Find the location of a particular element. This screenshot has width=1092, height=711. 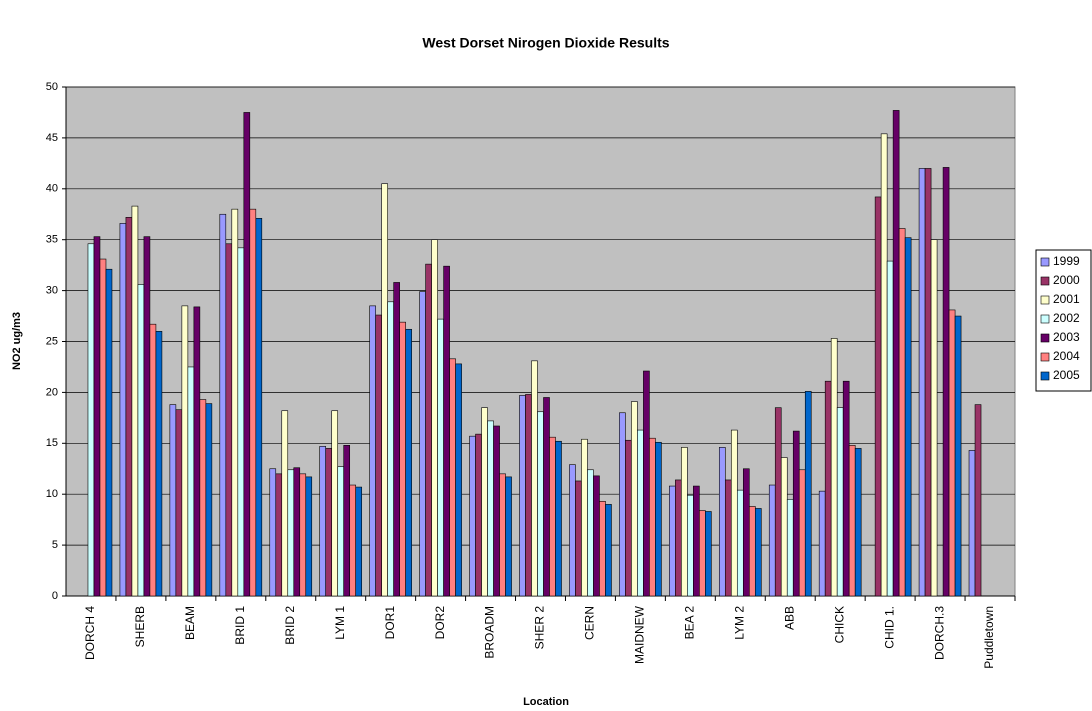

x-tick-label: CHICK is located at coordinates (839, 624).